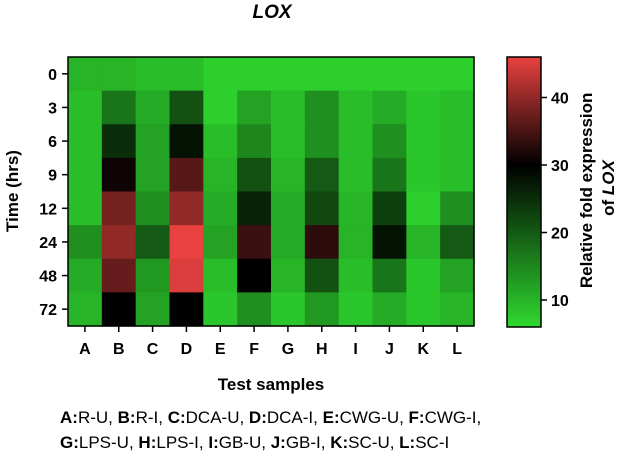  Describe the element at coordinates (432, 442) in the screenshot. I see `key-sample: SC-I` at that location.